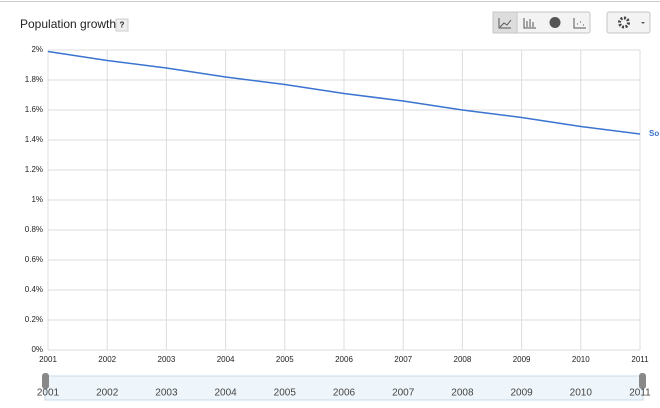 The width and height of the screenshot is (660, 408). I want to click on y-tick-label: 1.8%, so click(34, 79).